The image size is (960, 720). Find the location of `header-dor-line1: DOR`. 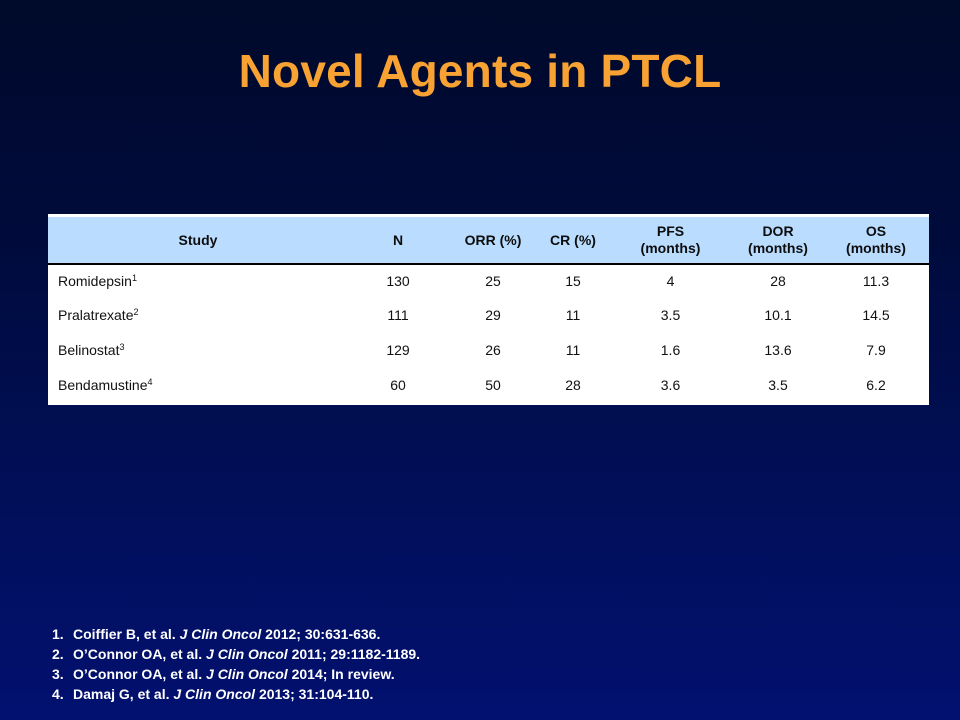

header-dor-line1: DOR is located at coordinates (778, 231).